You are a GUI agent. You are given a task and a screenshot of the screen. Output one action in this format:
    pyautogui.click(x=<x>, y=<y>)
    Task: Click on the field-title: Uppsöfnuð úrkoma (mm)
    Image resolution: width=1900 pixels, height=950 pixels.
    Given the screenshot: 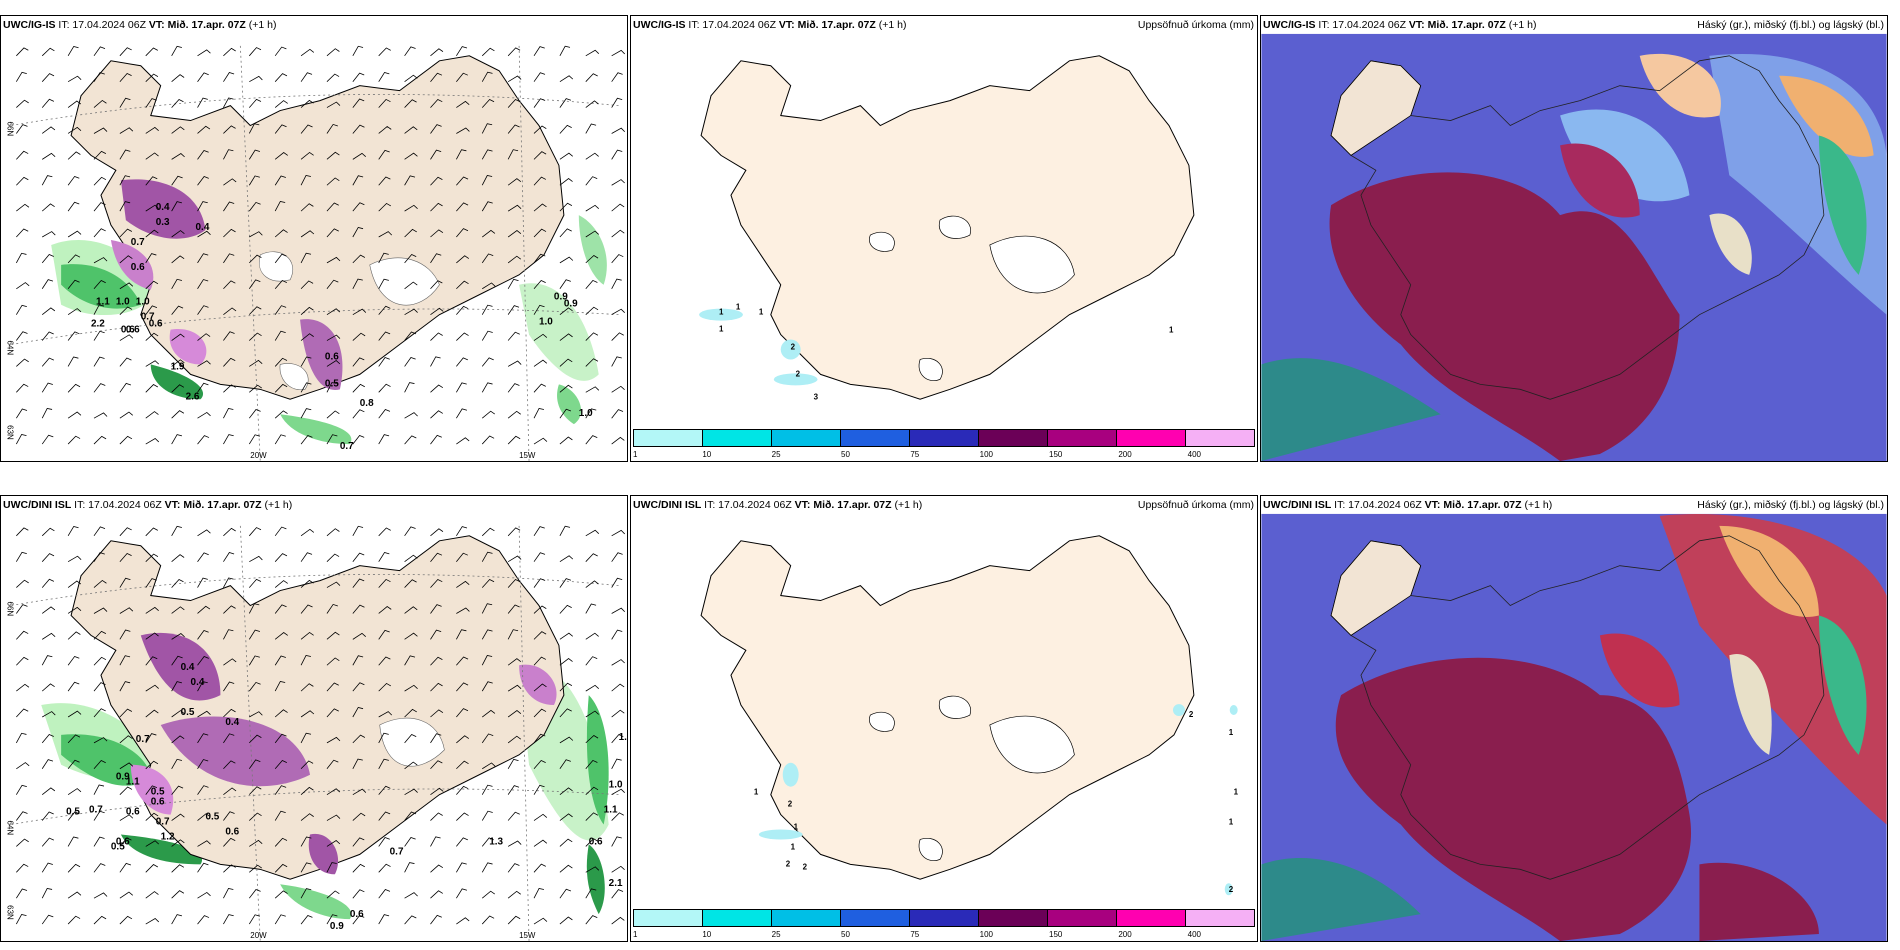 What is the action you would take?
    pyautogui.click(x=1195, y=25)
    